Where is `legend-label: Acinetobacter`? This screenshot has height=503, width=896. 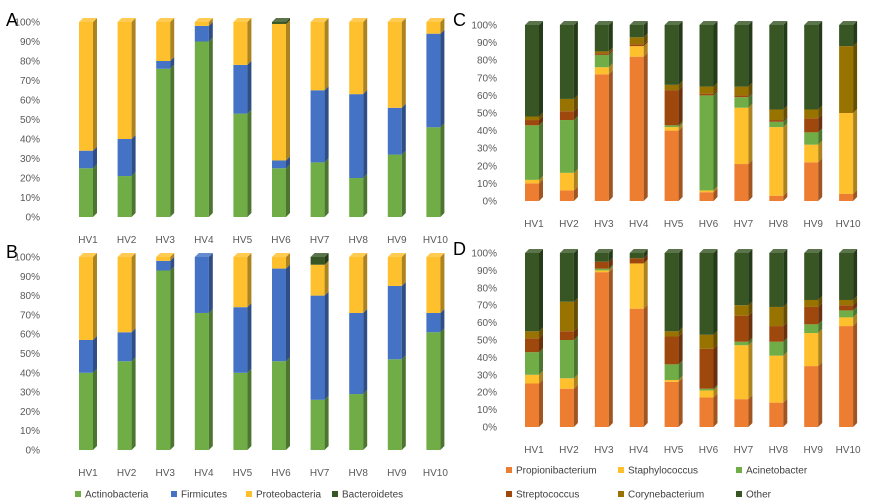 legend-label: Acinetobacter is located at coordinates (777, 471).